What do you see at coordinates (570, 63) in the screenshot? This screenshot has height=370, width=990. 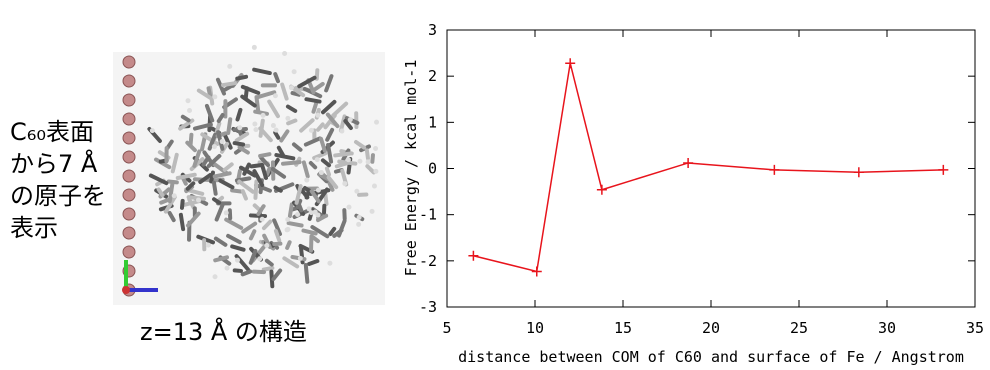 I see `point-marker` at bounding box center [570, 63].